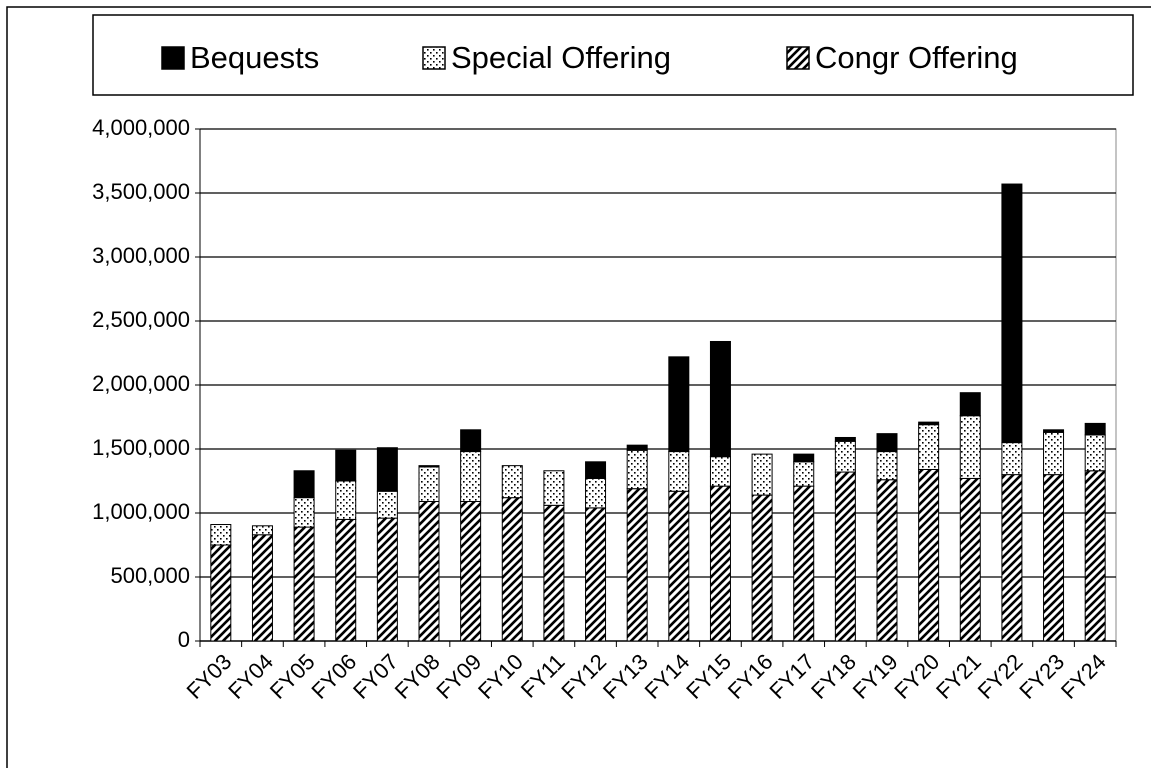 The width and height of the screenshot is (1151, 768). I want to click on x-tick-label: FY07, so click(375, 676).